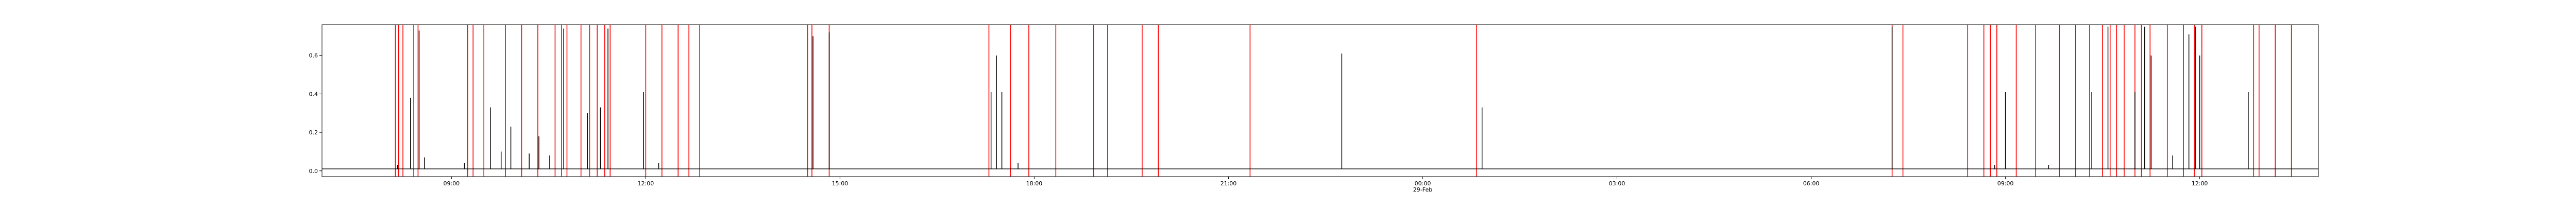  I want to click on x-tick-label: 21:00, so click(1229, 183).